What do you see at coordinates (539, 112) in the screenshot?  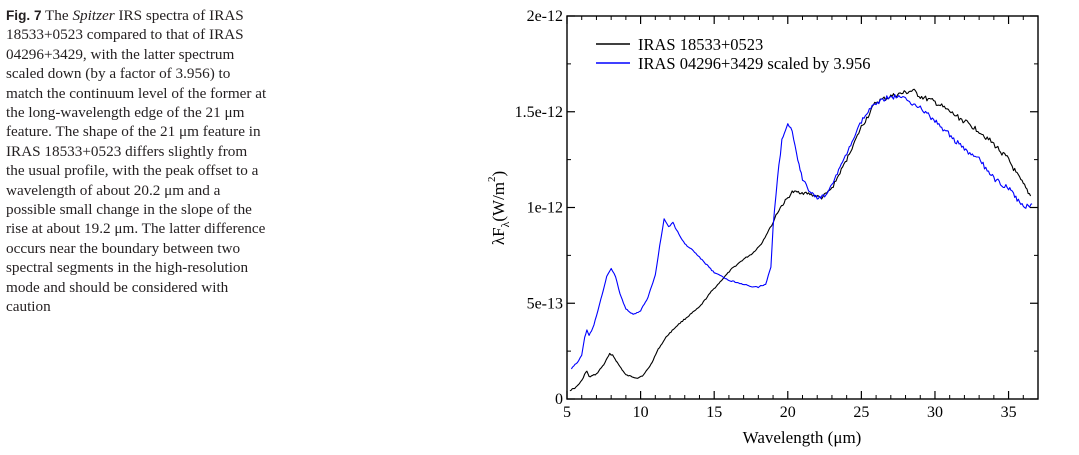 I see `y-tick-label: 1.5e-12` at bounding box center [539, 112].